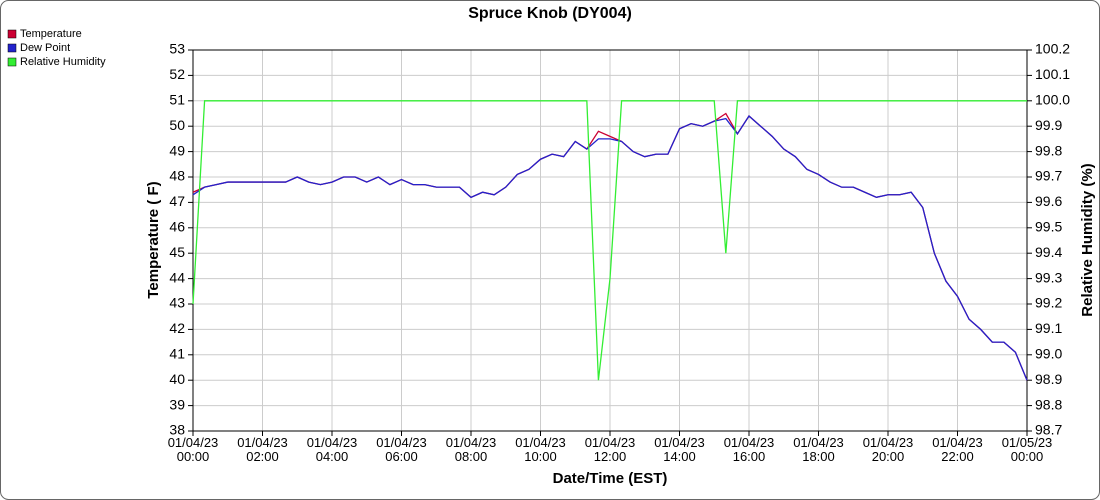 The width and height of the screenshot is (1100, 500). Describe the element at coordinates (177, 176) in the screenshot. I see `y-tick-label: 48` at that location.